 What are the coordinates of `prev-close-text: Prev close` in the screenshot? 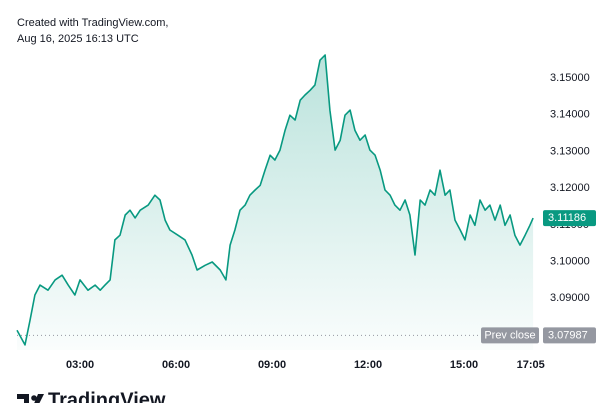 It's located at (509, 335).